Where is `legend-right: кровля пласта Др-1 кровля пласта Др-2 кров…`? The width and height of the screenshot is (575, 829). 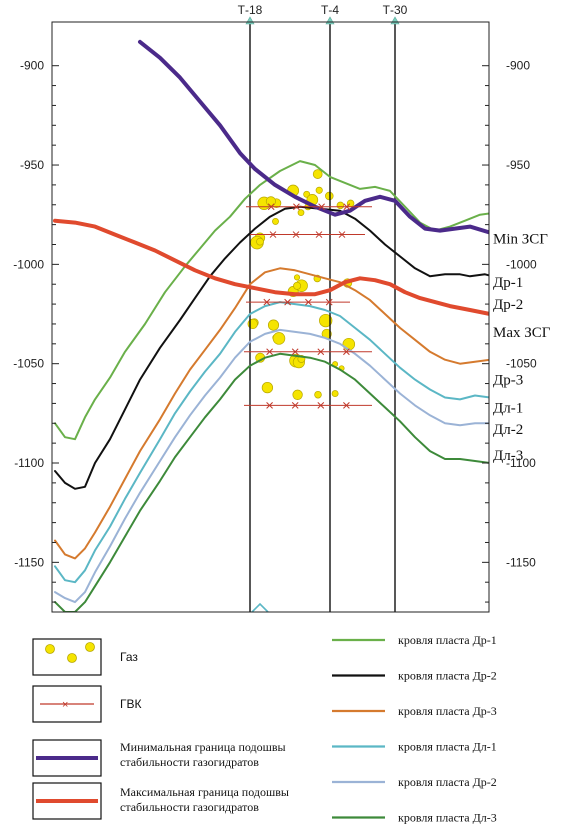 legend-right: кровля пласта Др-1 кровля пласта Др-2 кров… is located at coordinates (414, 729).